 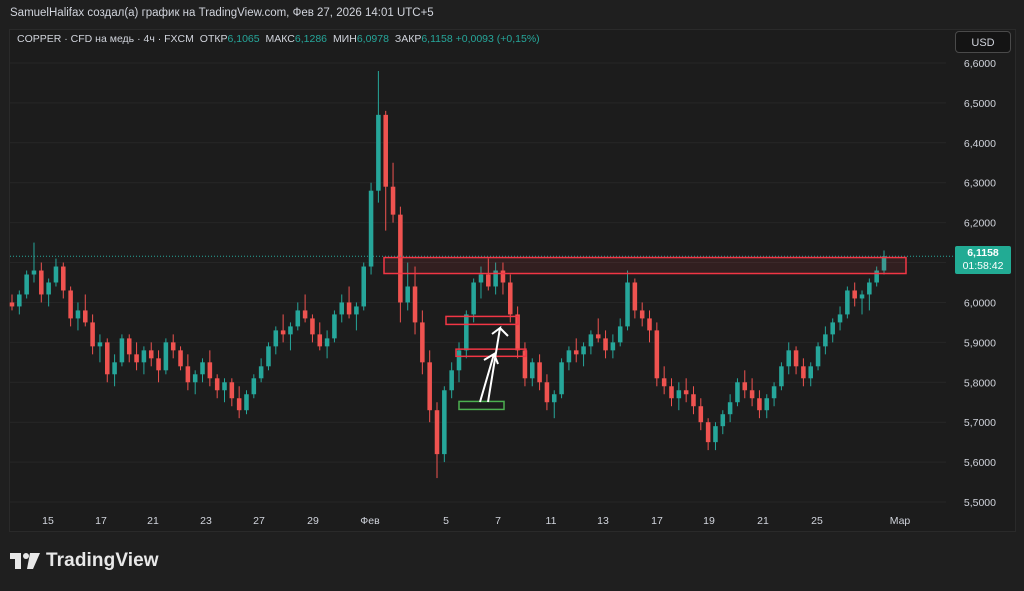 I want to click on tradingview-logo: TradingView, so click(x=84, y=561).